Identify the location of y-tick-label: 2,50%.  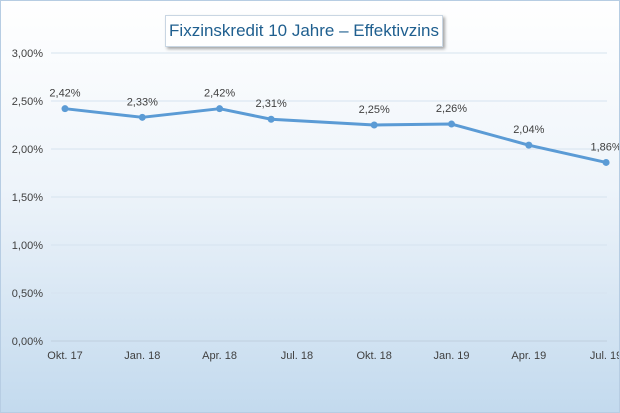
(27, 102).